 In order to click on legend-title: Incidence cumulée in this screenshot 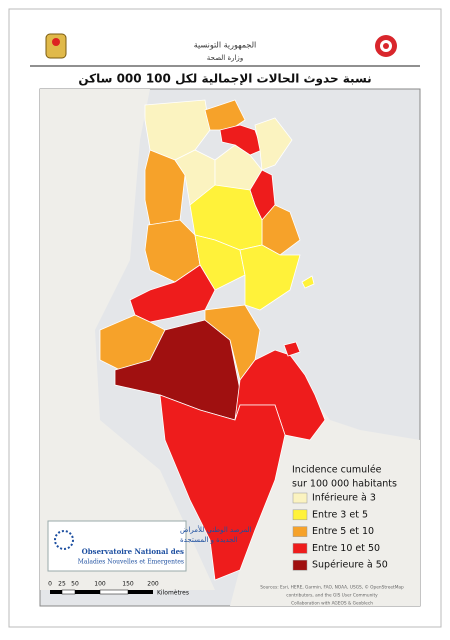, I will do `click(337, 470)`.